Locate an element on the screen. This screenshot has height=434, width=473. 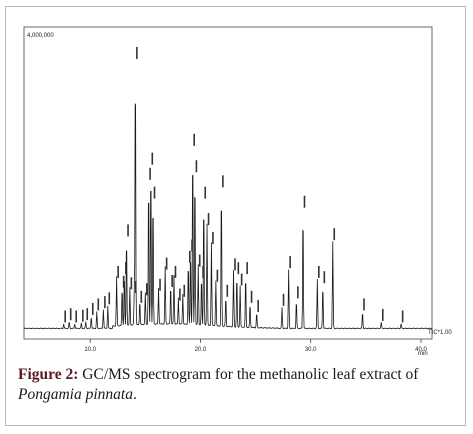
x-tick-label: 20.0 is located at coordinates (201, 350).